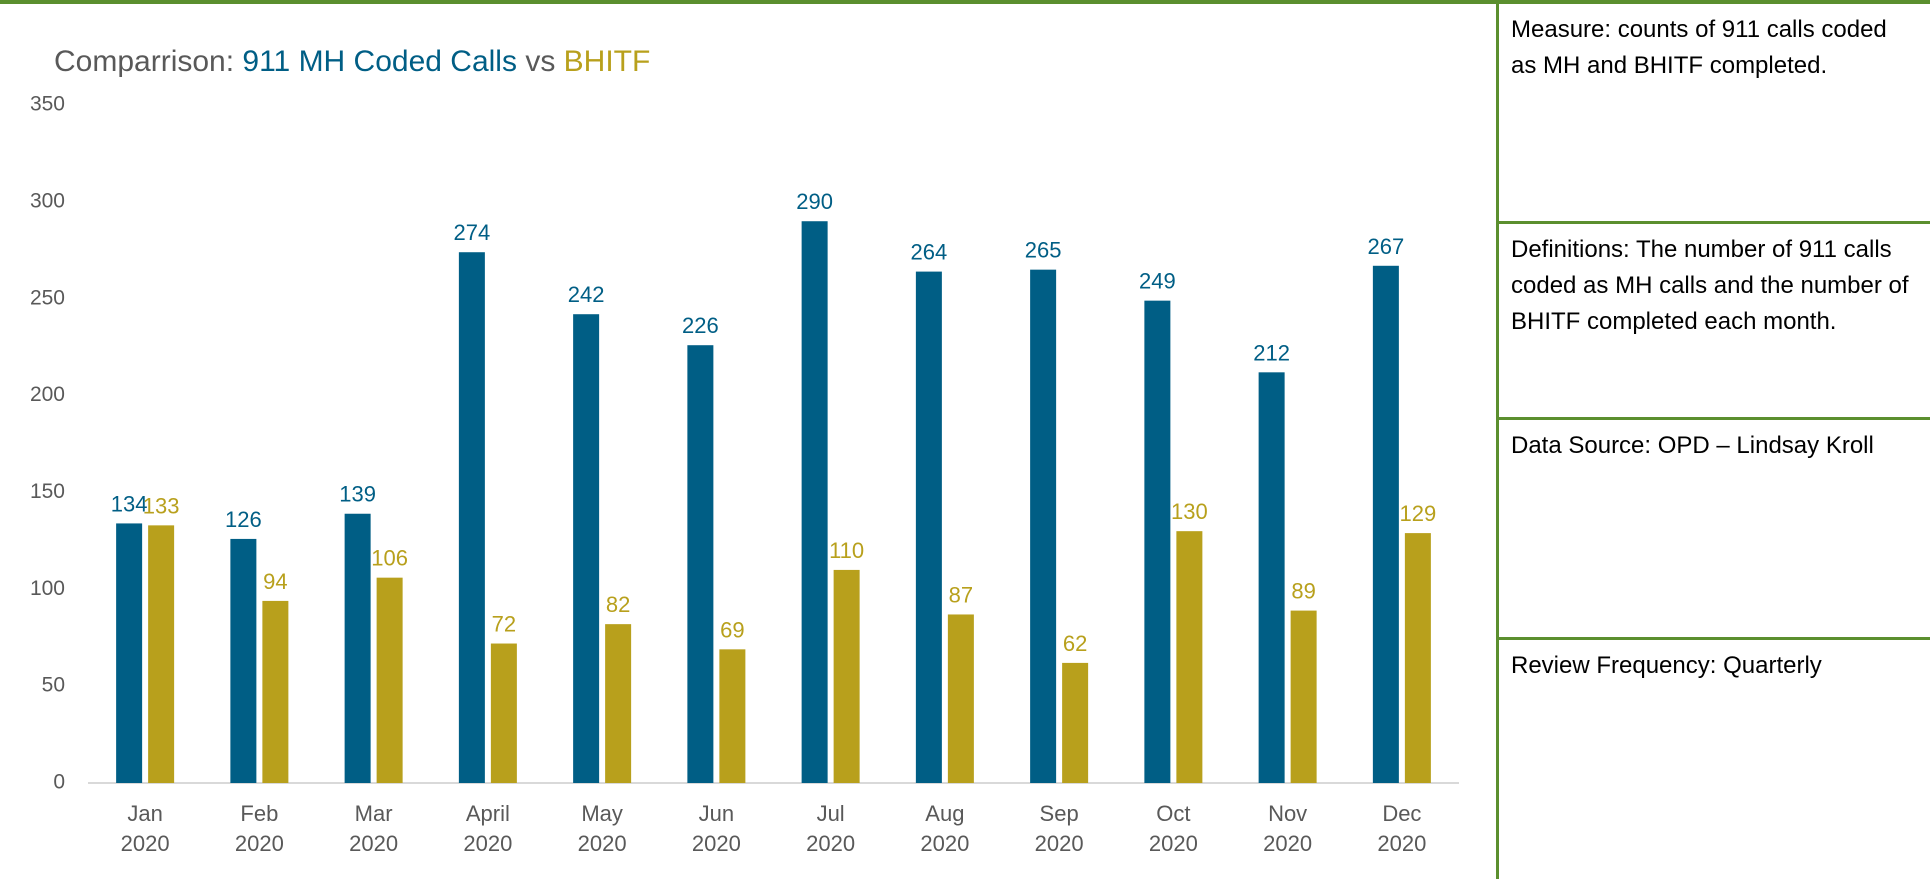 This screenshot has width=1930, height=879. Describe the element at coordinates (373, 828) in the screenshot. I see `x-tick-label: Mar 2020` at that location.